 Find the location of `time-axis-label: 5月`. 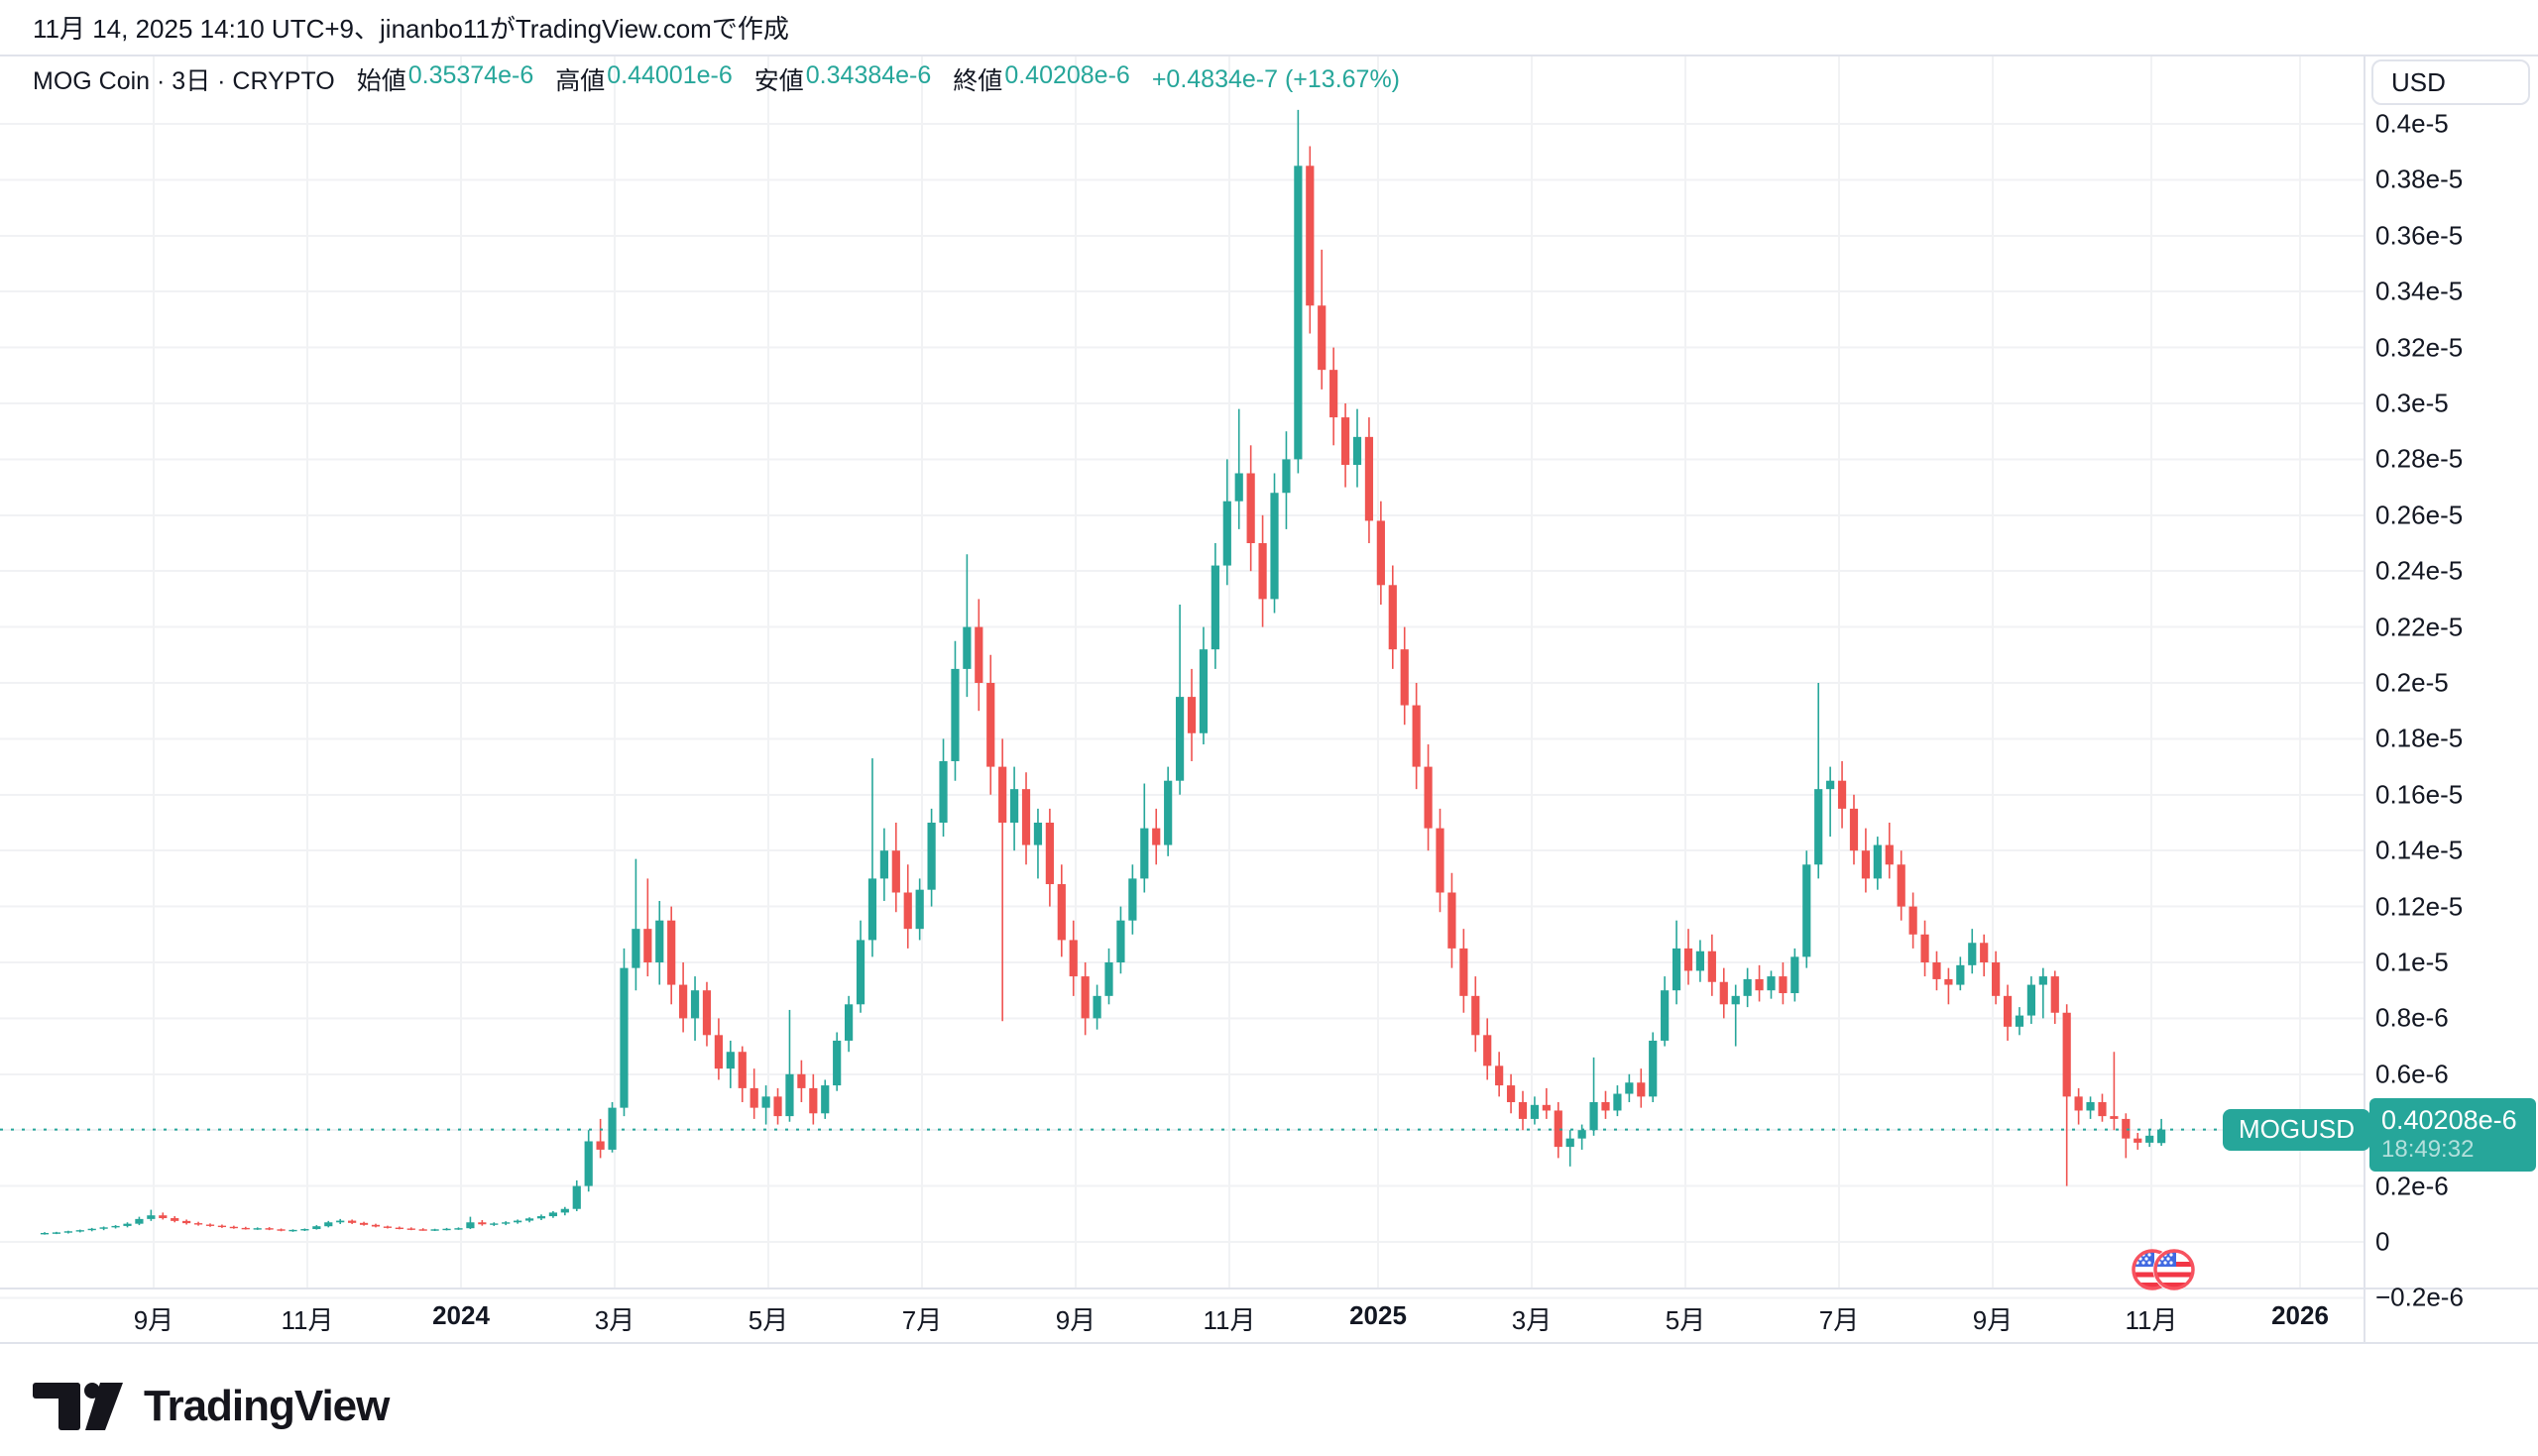

time-axis-label: 5月 is located at coordinates (1685, 1320).